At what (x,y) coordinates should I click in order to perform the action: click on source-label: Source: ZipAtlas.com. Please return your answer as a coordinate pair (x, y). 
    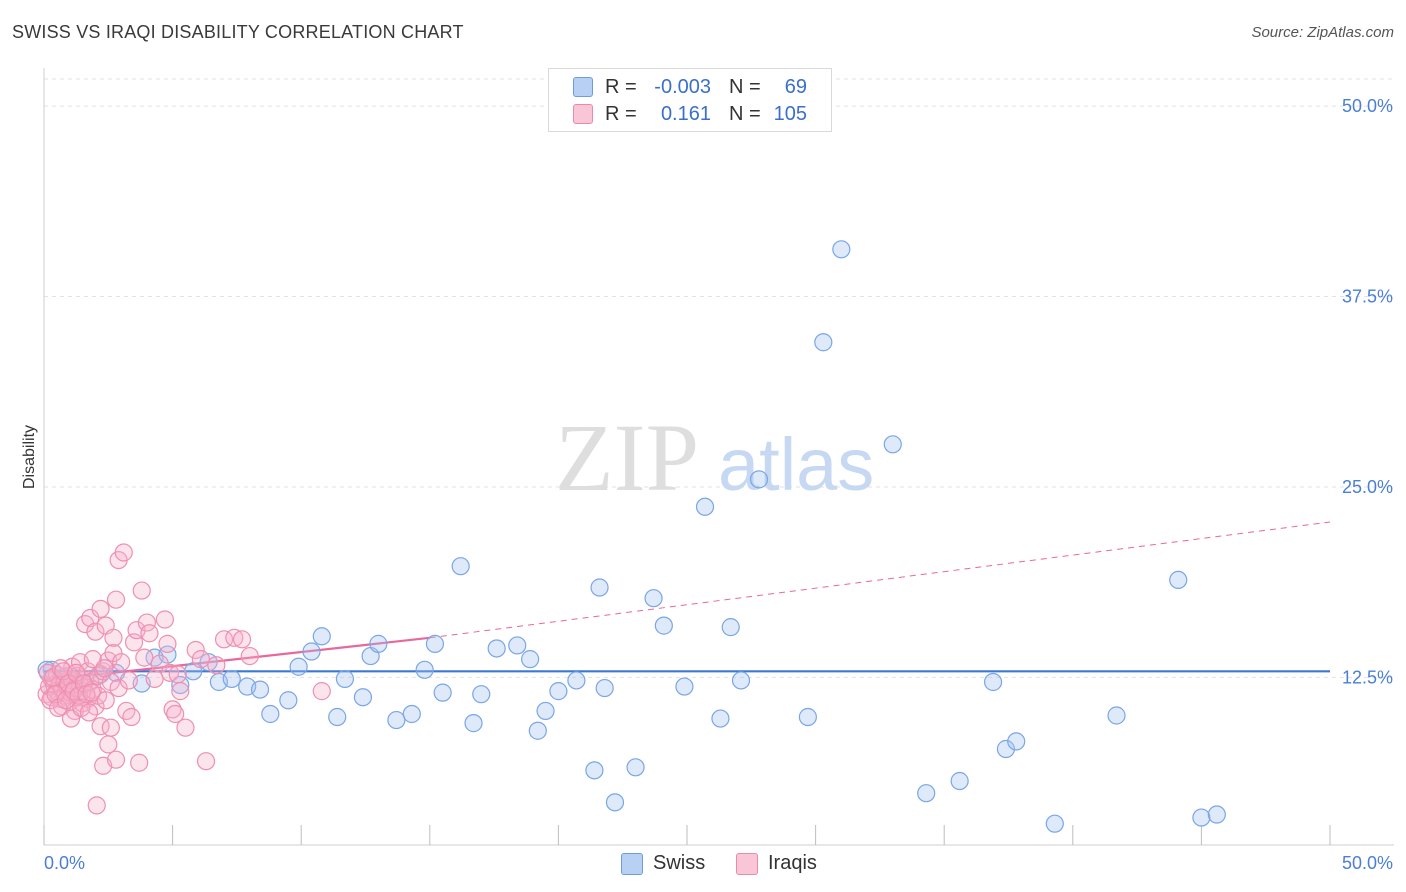
    Looking at the image, I should click on (1322, 32).